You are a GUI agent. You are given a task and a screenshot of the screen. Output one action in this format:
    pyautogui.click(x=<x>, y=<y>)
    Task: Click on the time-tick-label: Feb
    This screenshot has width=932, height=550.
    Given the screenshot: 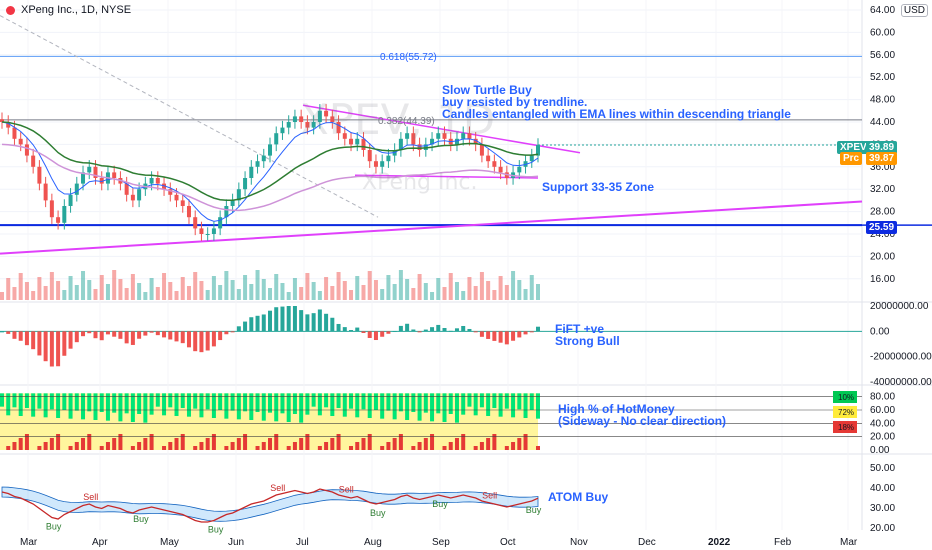 What is the action you would take?
    pyautogui.click(x=783, y=542)
    